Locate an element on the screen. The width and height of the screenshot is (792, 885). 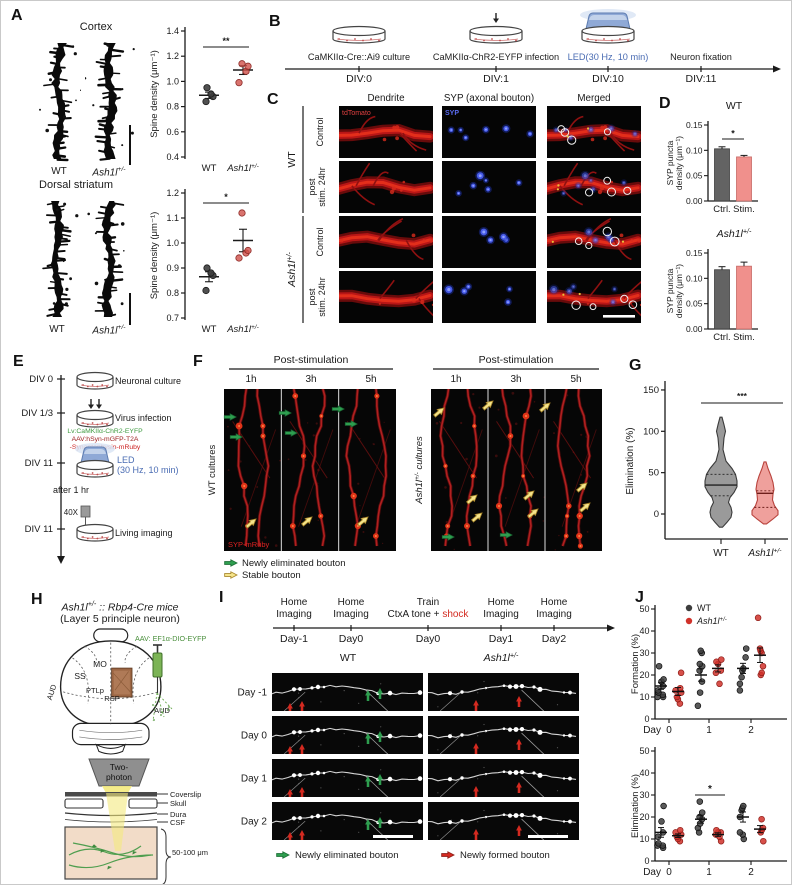
y-axis-label: density (μm⁻¹) is located at coordinates (679, 163).